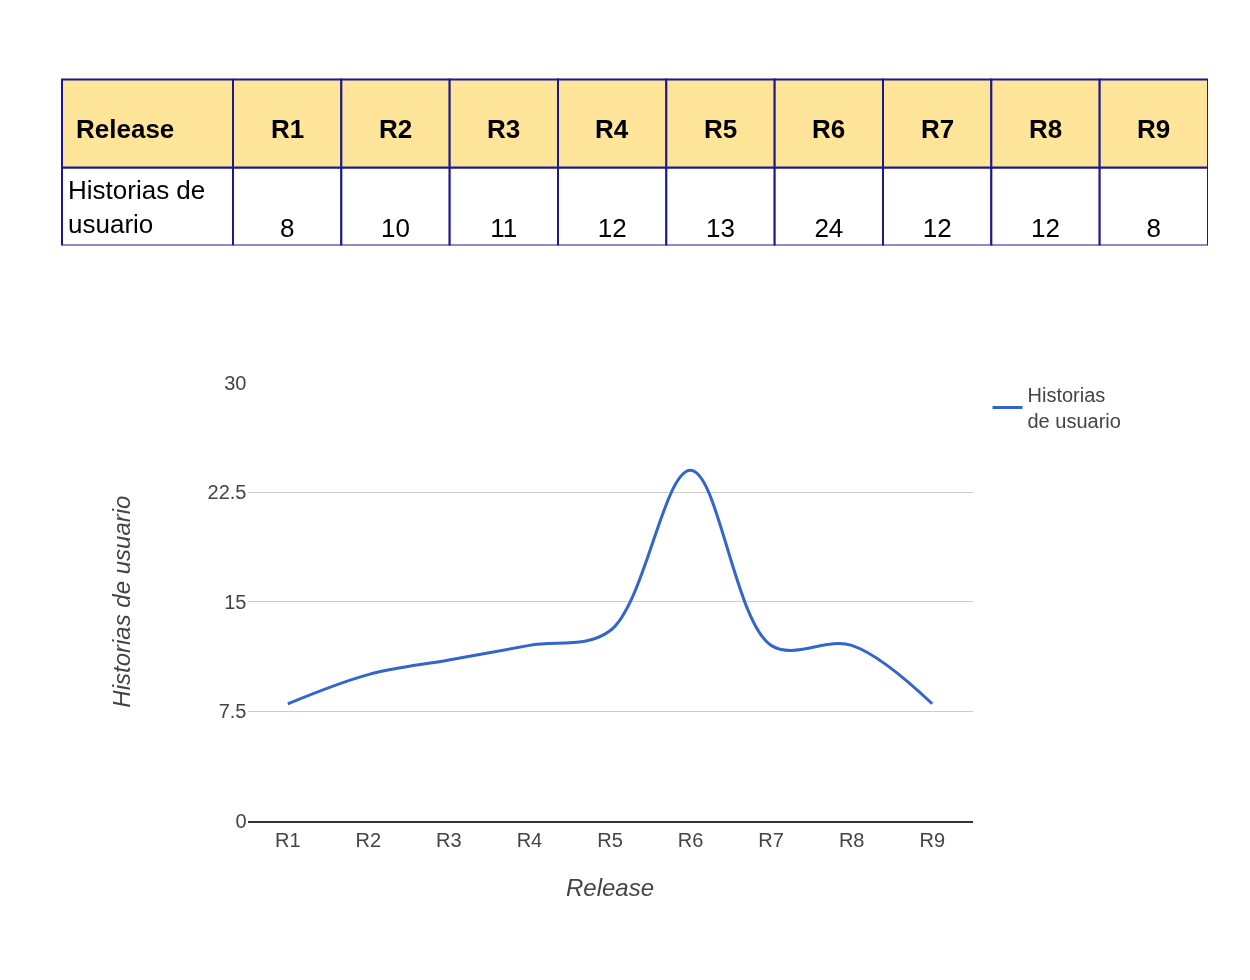  Describe the element at coordinates (235, 601) in the screenshot. I see `y-tick-label: 15` at that location.